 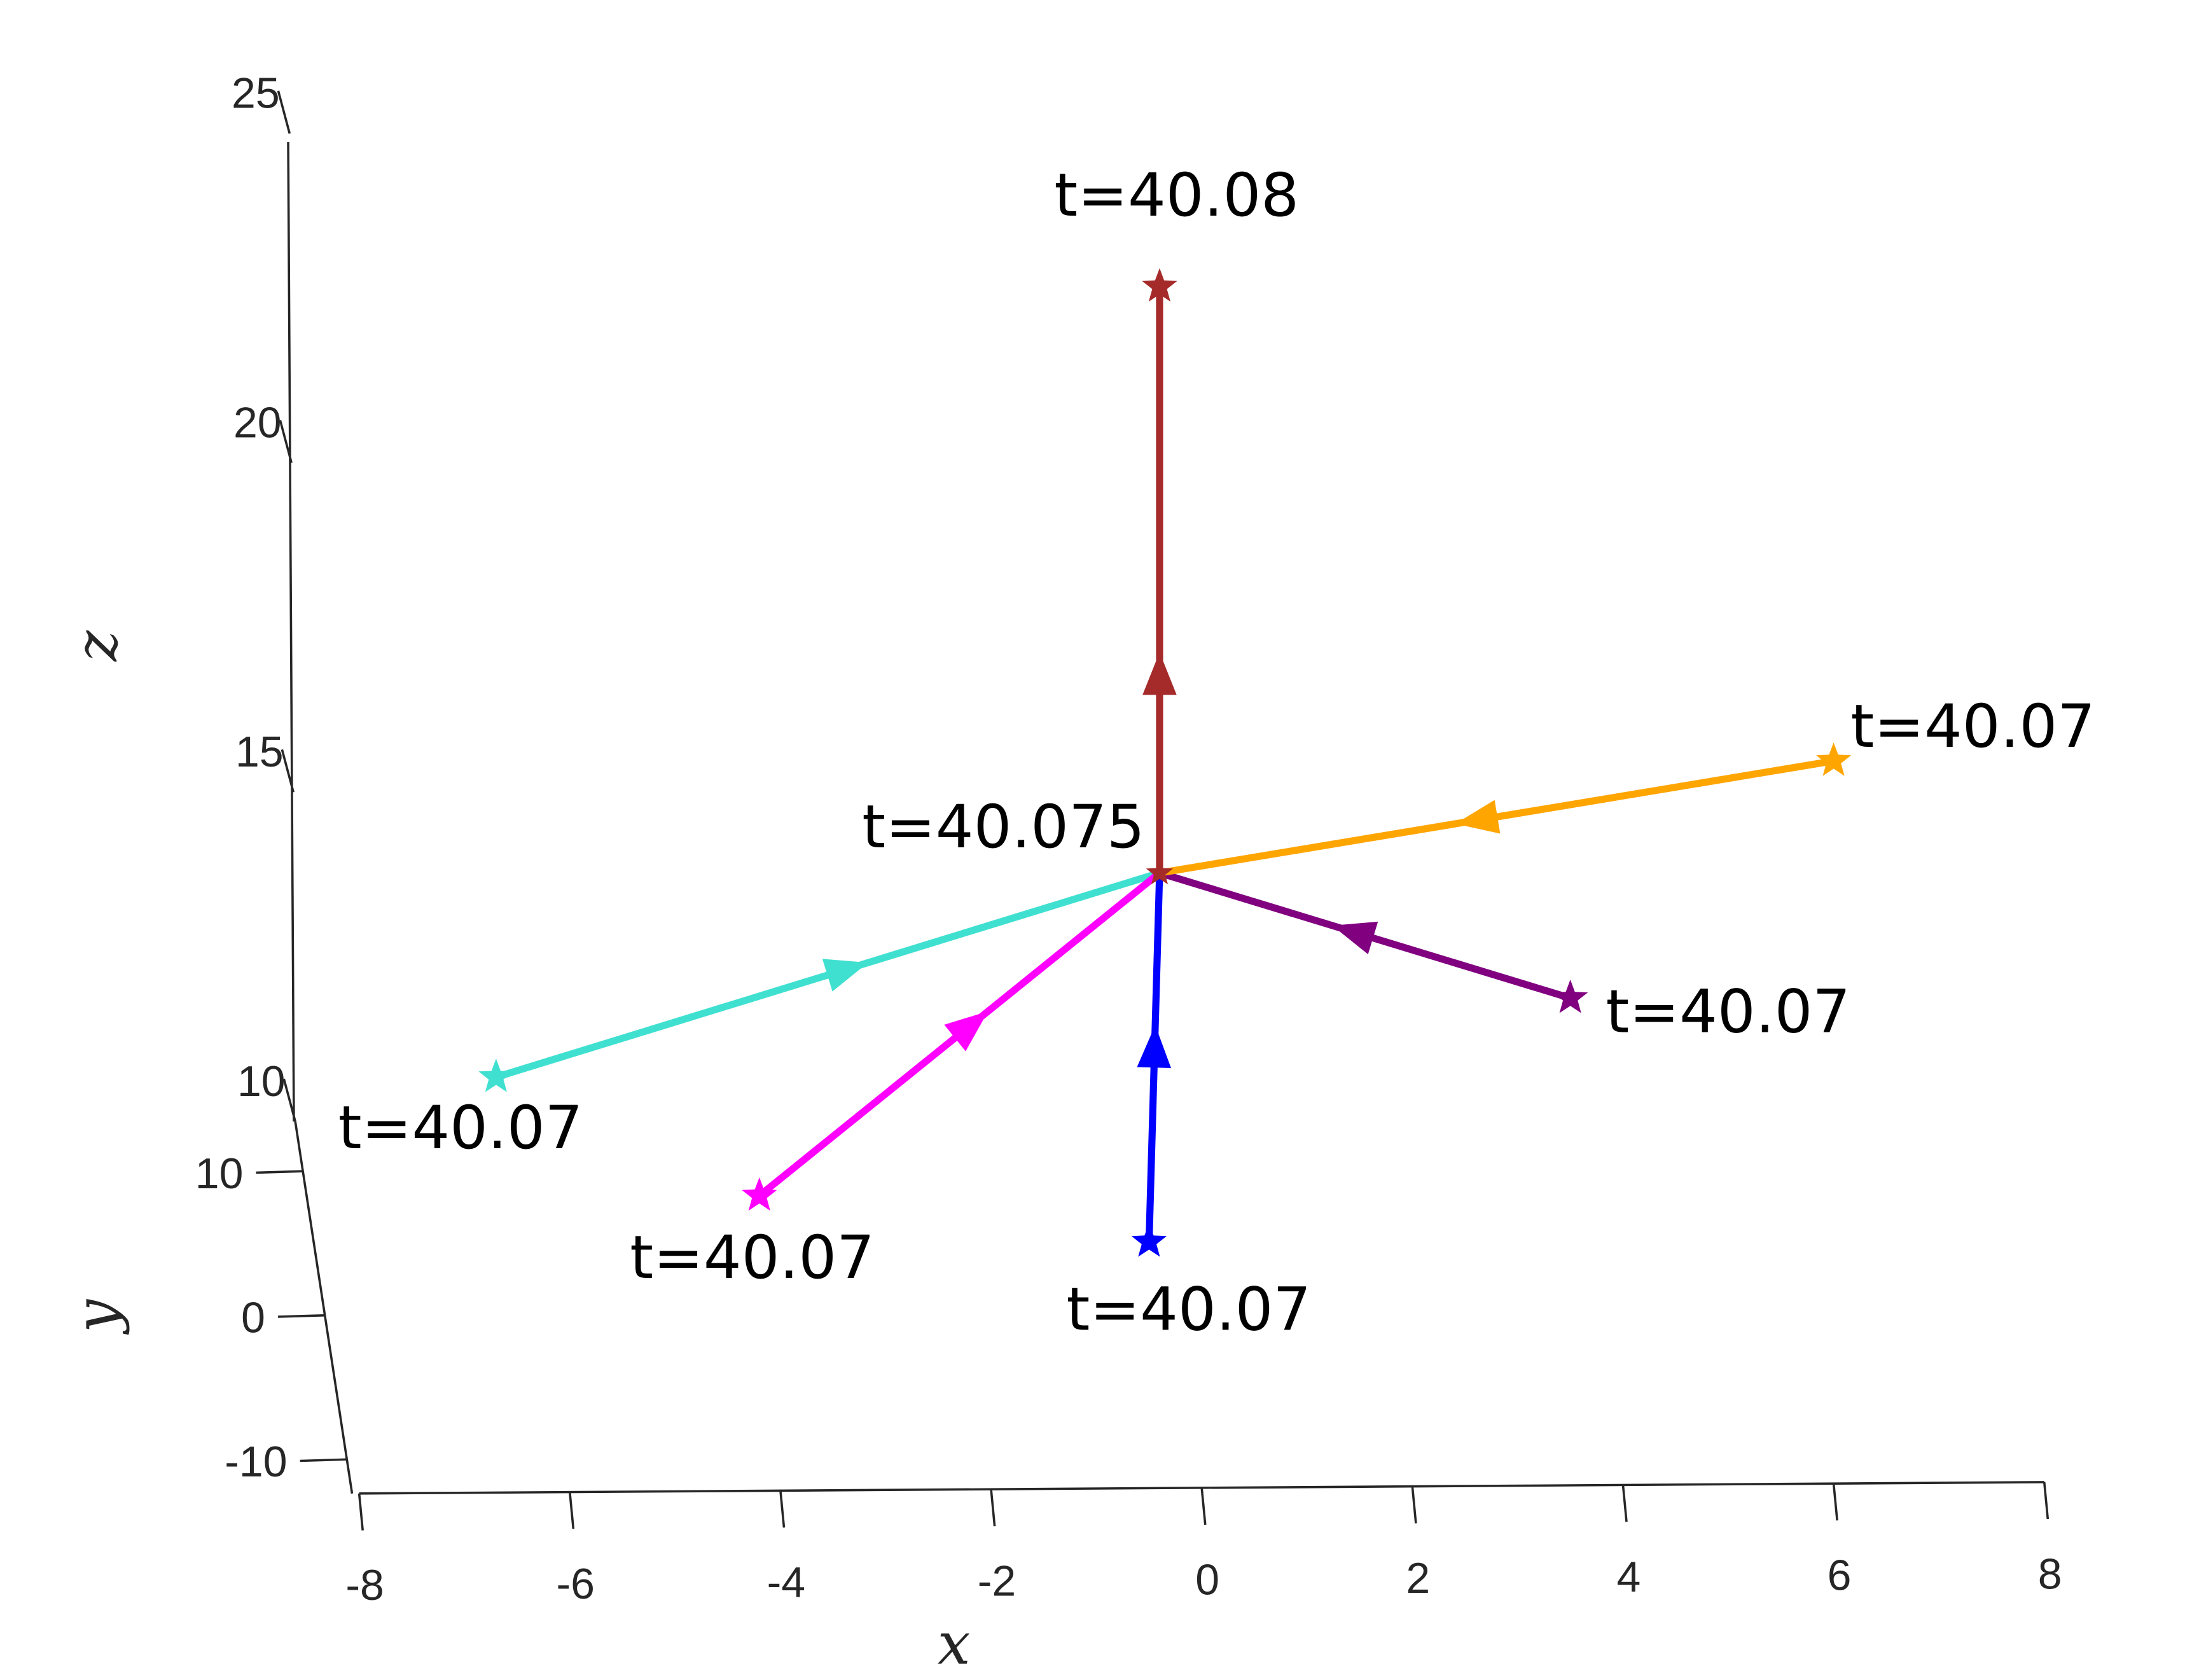 What do you see at coordinates (96, 1317) in the screenshot?
I see `y-axis-label: y` at bounding box center [96, 1317].